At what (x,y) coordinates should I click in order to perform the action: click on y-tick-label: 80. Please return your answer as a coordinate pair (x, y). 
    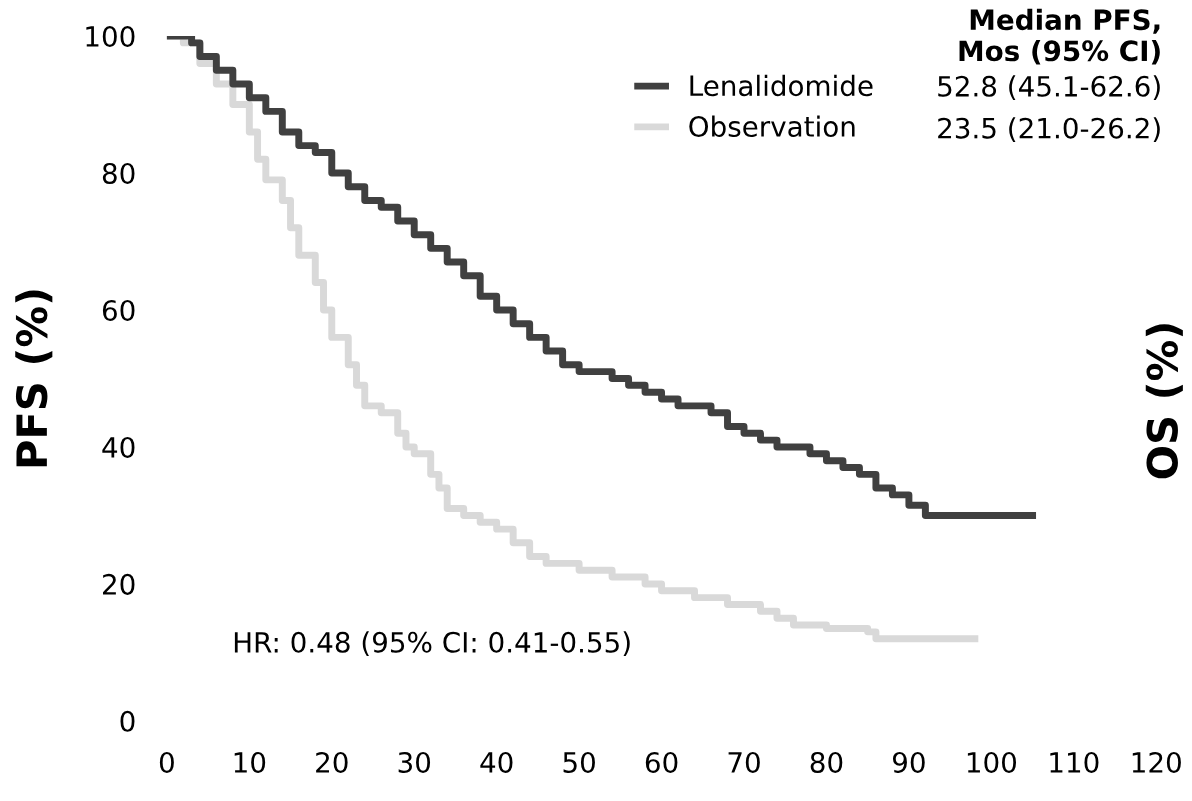
    Looking at the image, I should click on (118, 173).